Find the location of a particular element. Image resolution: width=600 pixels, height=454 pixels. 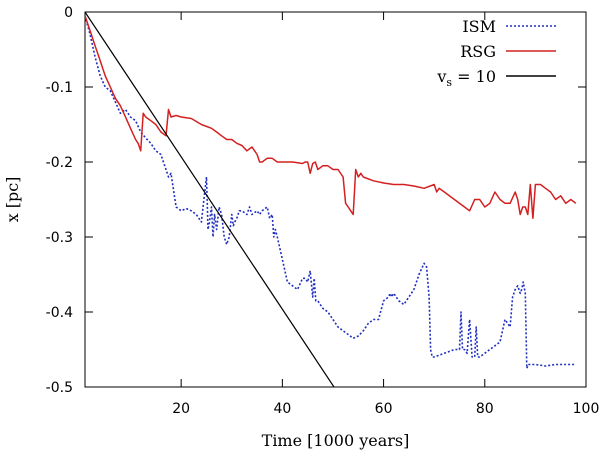

legend-label-vs-suffix: = 10 is located at coordinates (474, 76).